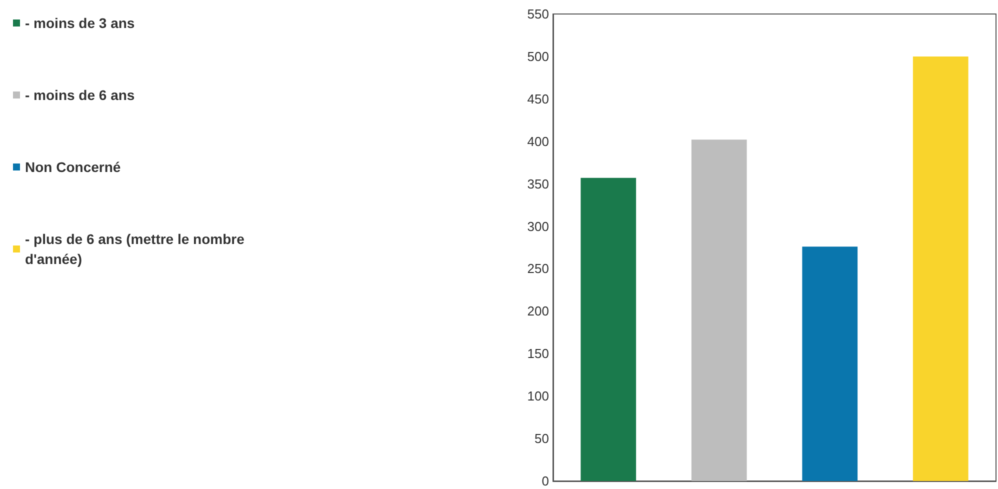  Describe the element at coordinates (73, 167) in the screenshot. I see `legend-label: Non Concerné` at that location.